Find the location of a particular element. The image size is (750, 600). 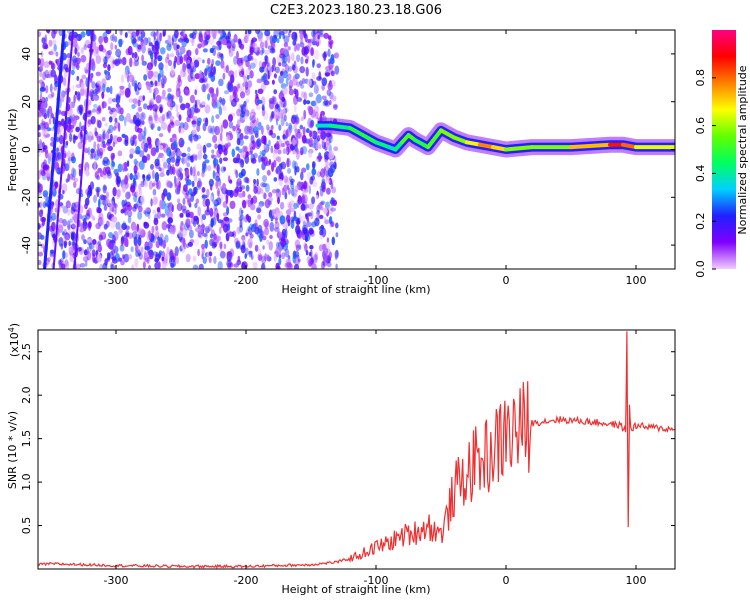

colorbar-tick-label: 0.6 is located at coordinates (700, 126).